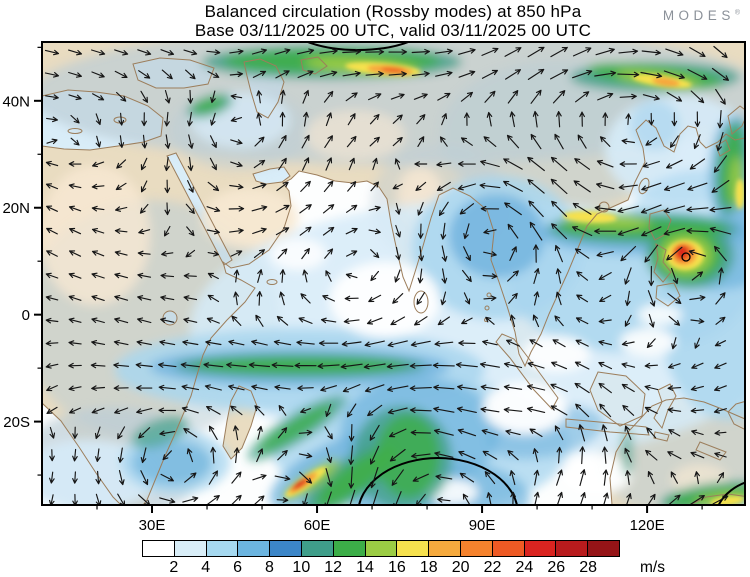  What do you see at coordinates (365, 567) in the screenshot?
I see `colorbar-tick-label: 14` at bounding box center [365, 567].